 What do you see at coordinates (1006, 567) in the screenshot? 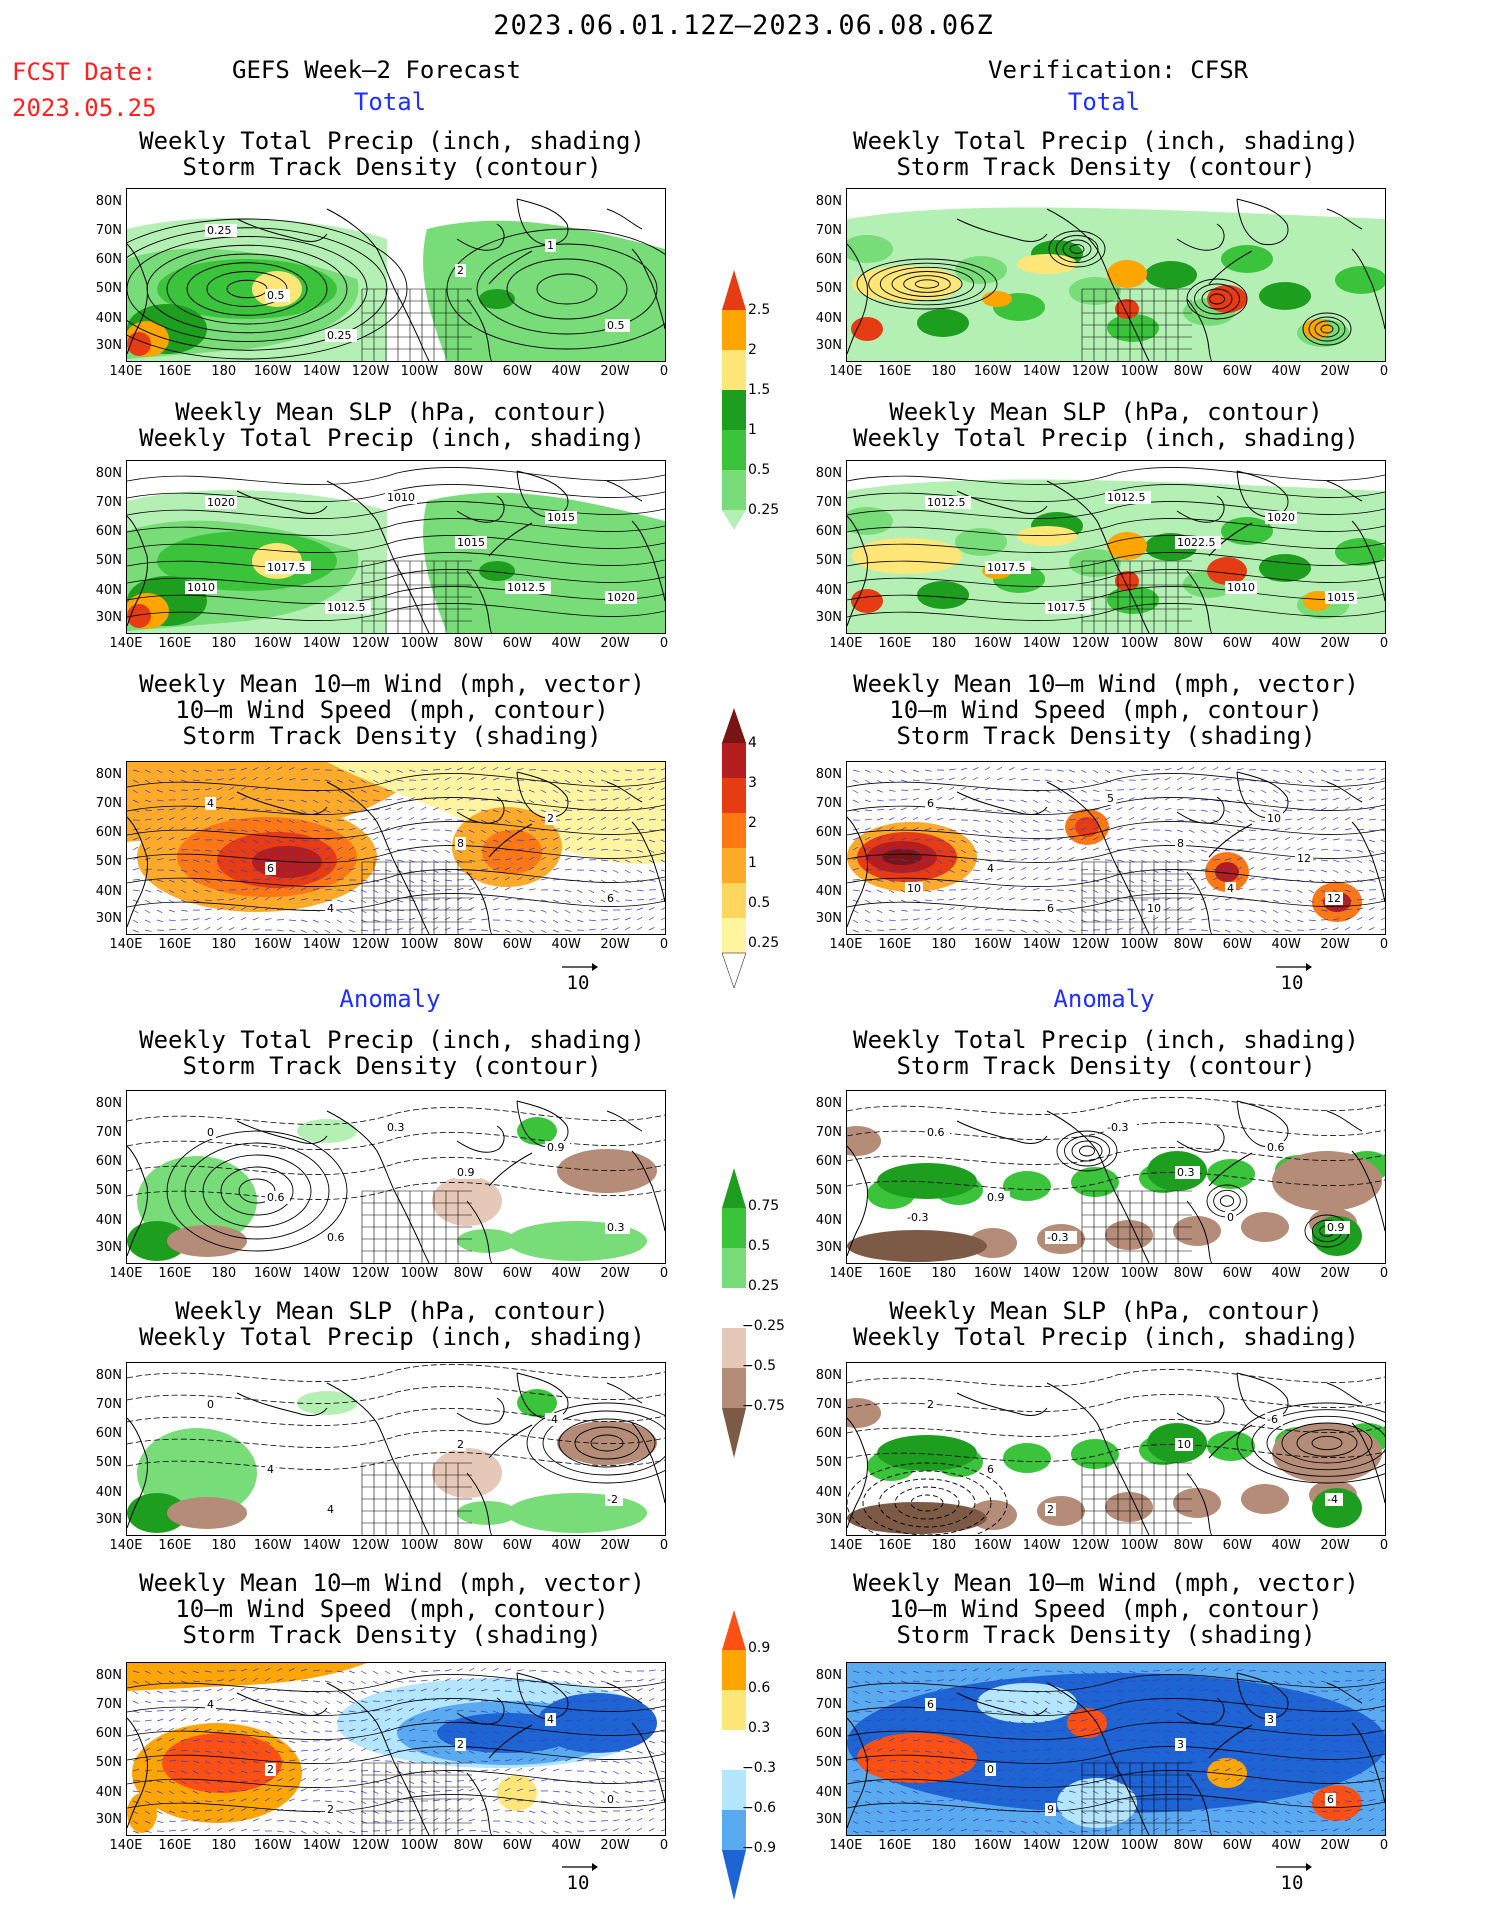
I see `contour-label: 1017.5` at bounding box center [1006, 567].